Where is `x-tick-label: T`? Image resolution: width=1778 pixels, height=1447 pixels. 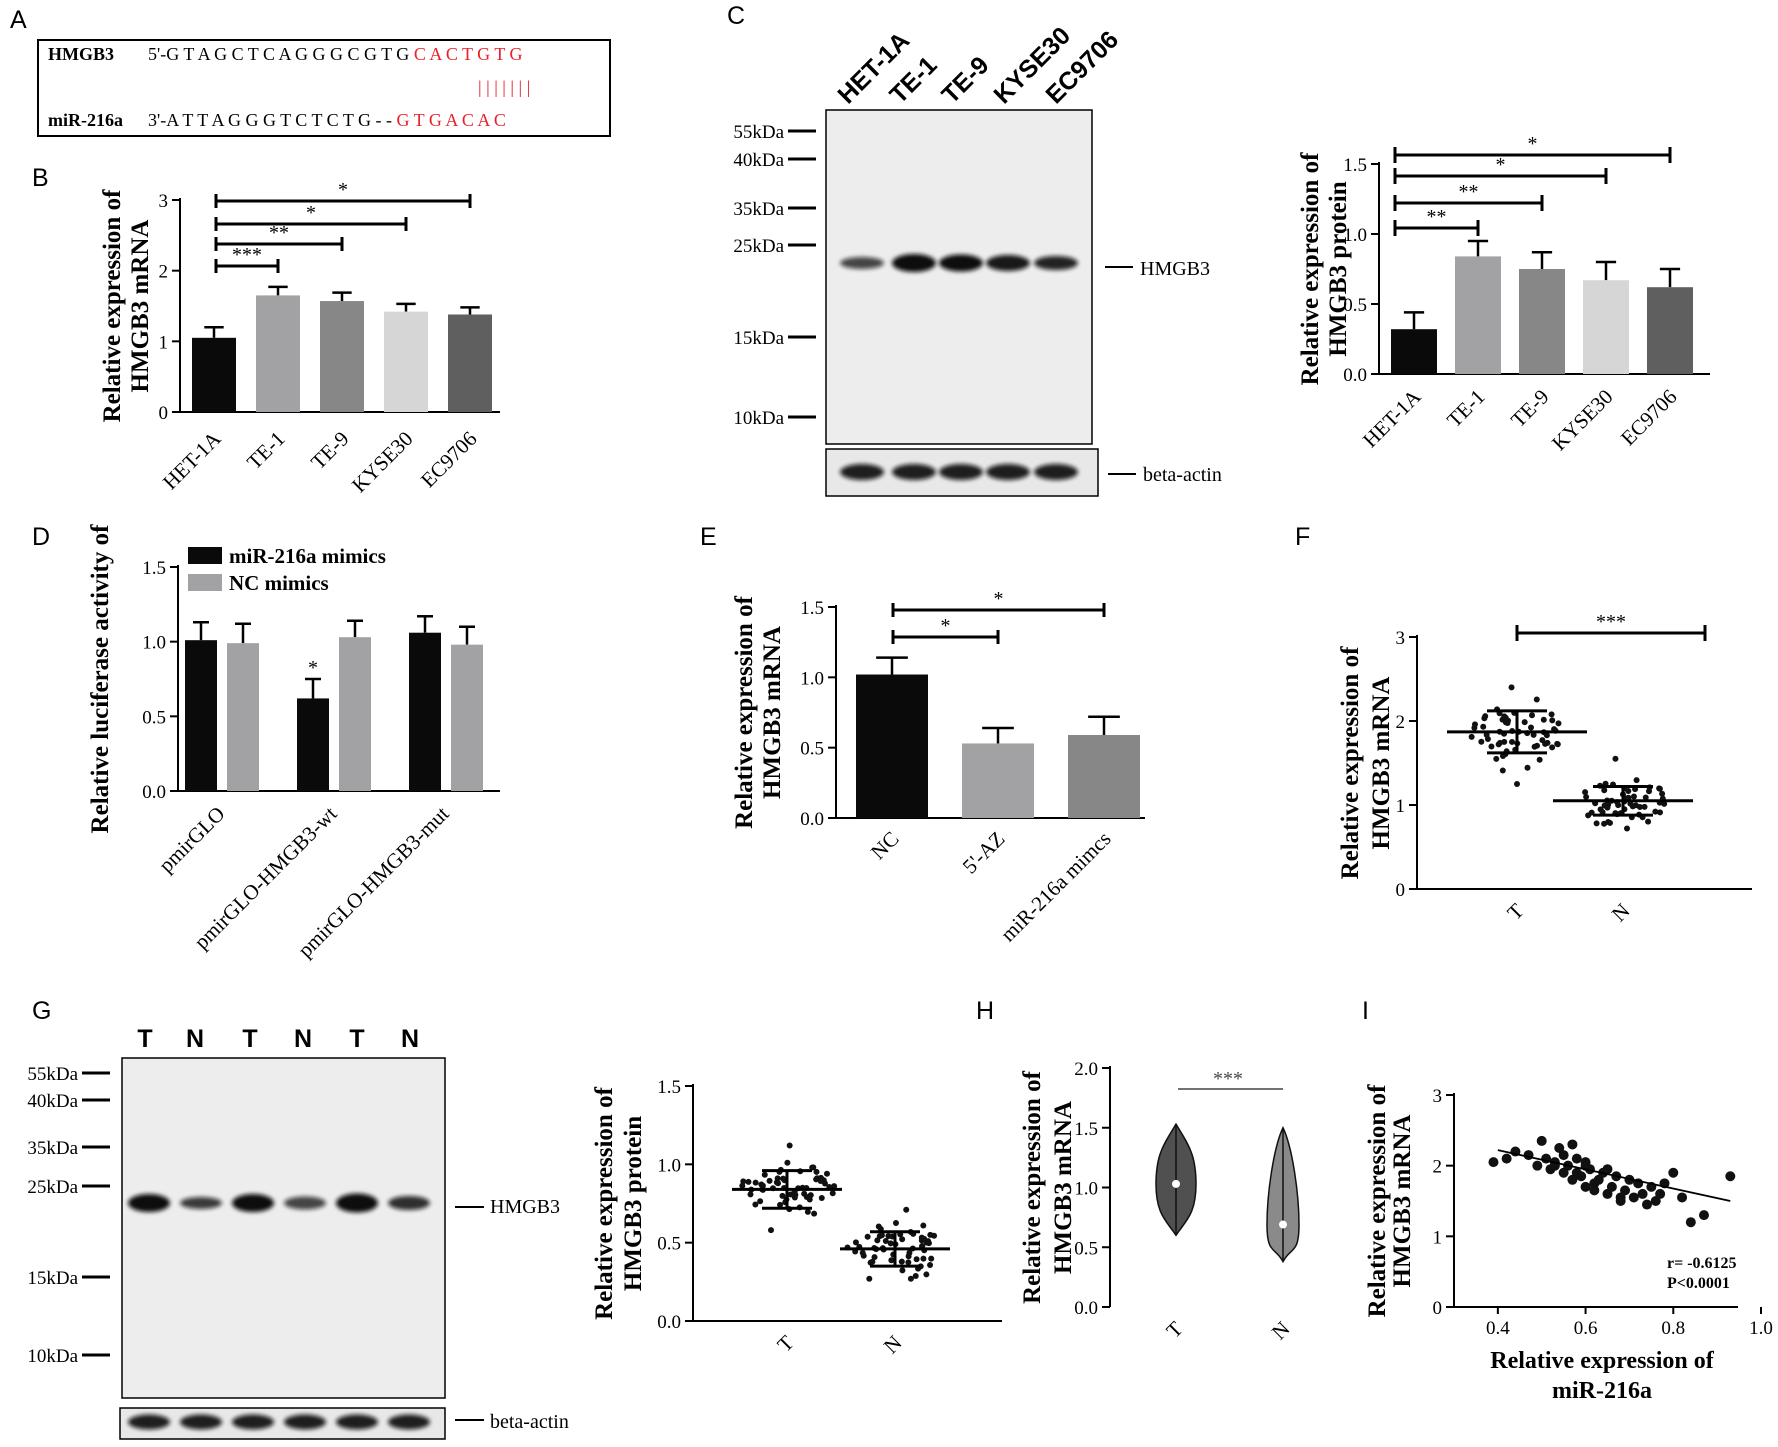
x-tick-label: T is located at coordinates (785, 1343).